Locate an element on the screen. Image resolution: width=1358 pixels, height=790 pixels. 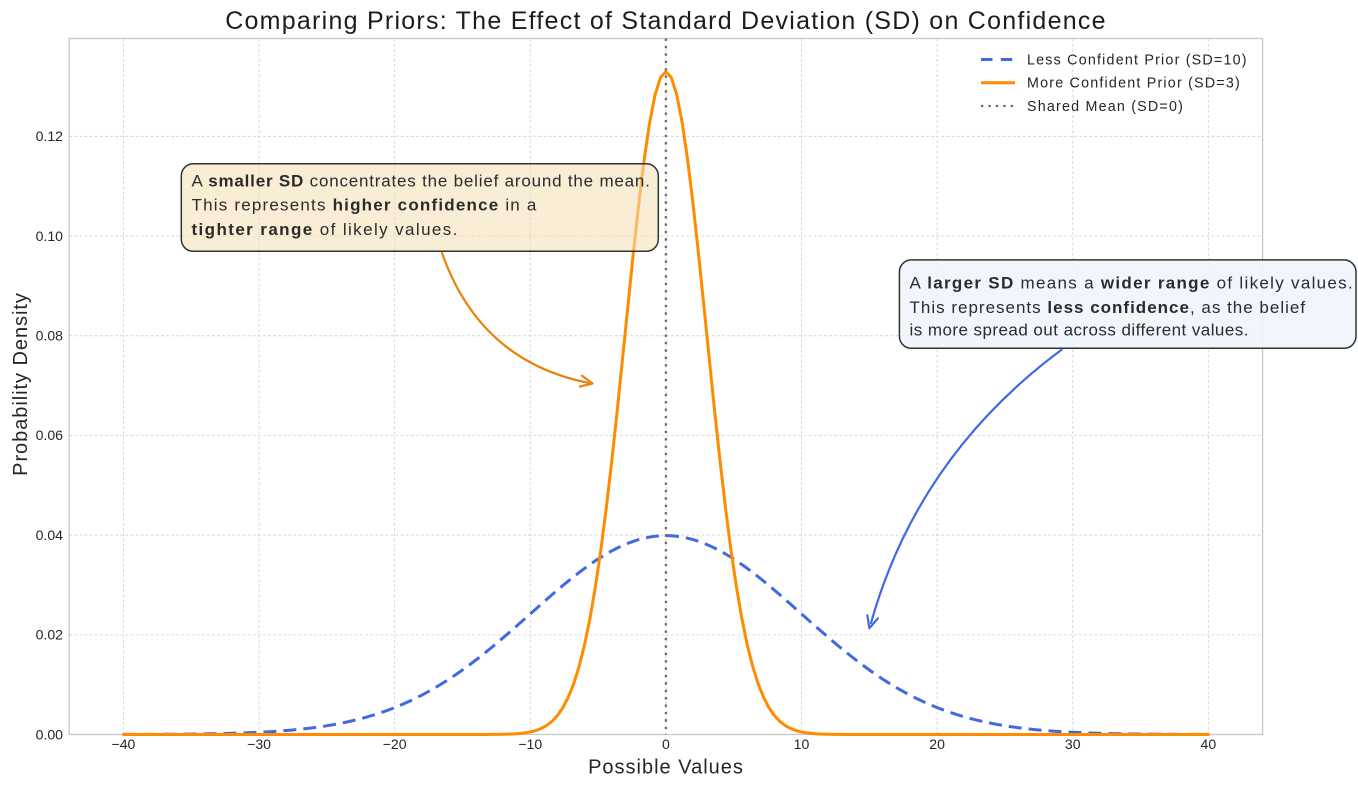
svg-text: 0.04 is located at coordinates (50, 535).